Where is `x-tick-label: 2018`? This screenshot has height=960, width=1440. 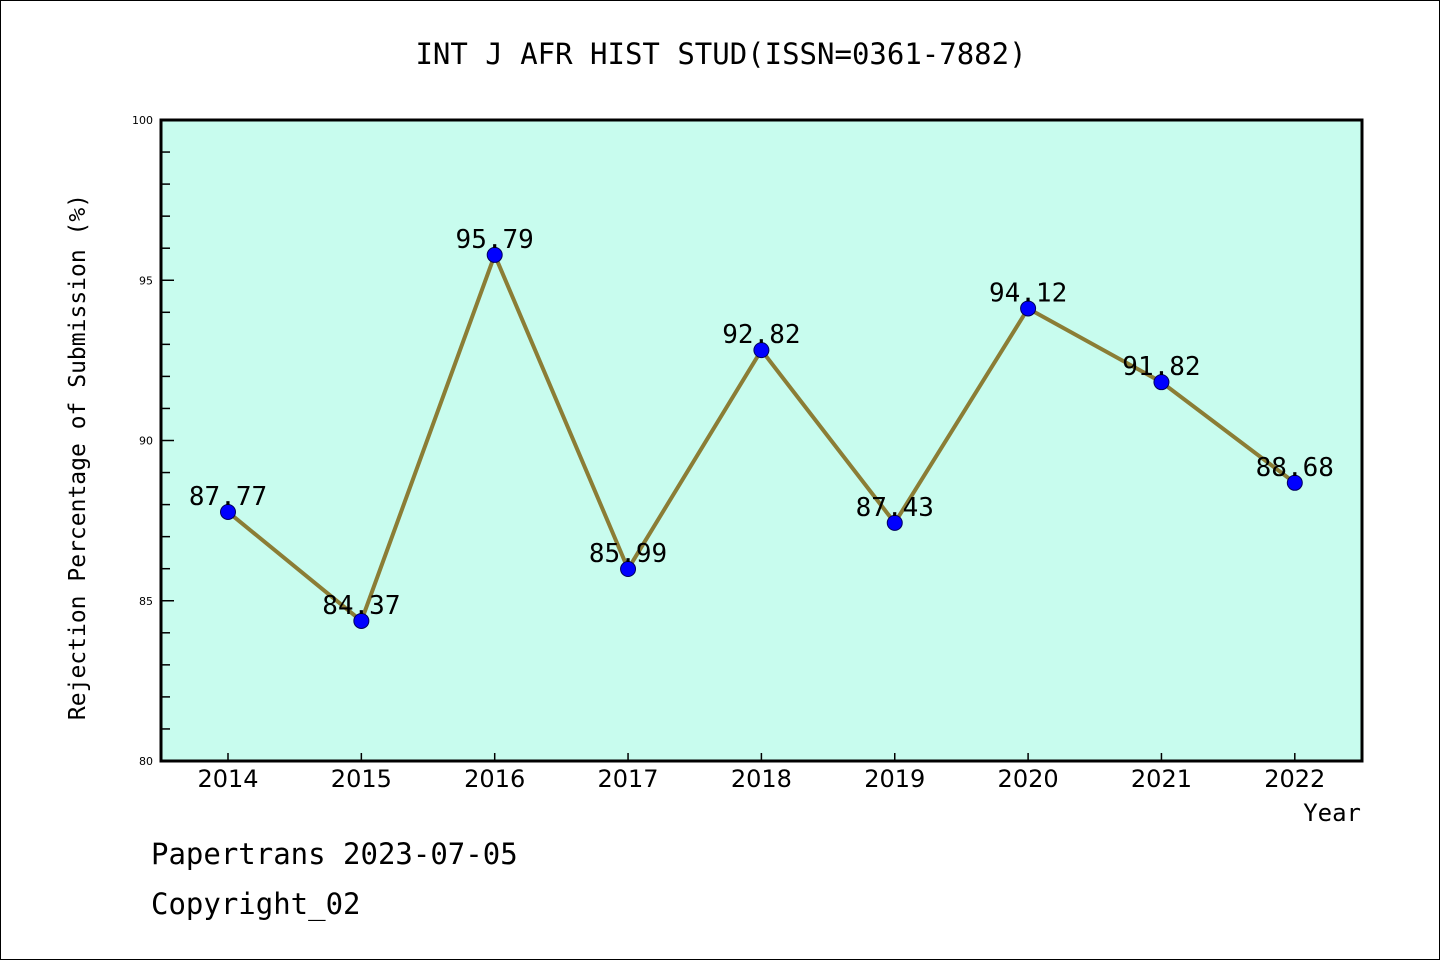
x-tick-label: 2018 is located at coordinates (761, 779).